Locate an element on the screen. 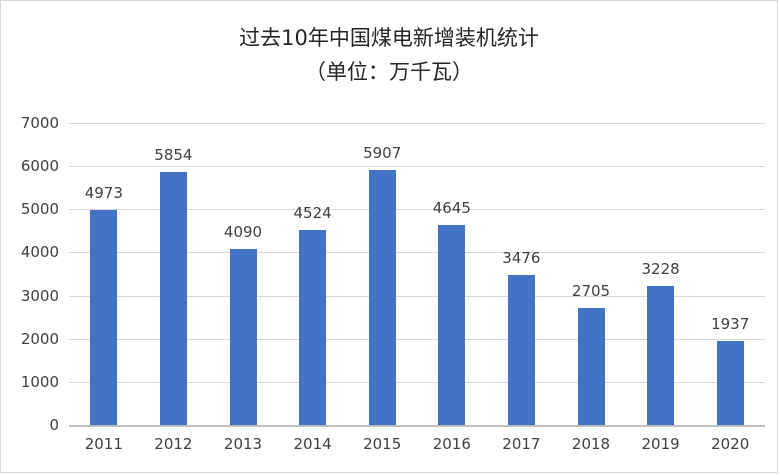 Image resolution: width=780 pixels, height=475 pixels. chart-title: 过去10年中国煤电新增装机统计 （单位：万千瓦） is located at coordinates (389, 55).